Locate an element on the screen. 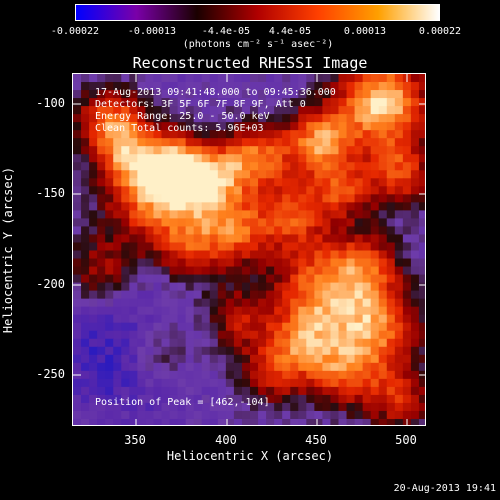  colorbar-tick: 4.4e-05 is located at coordinates (290, 31).